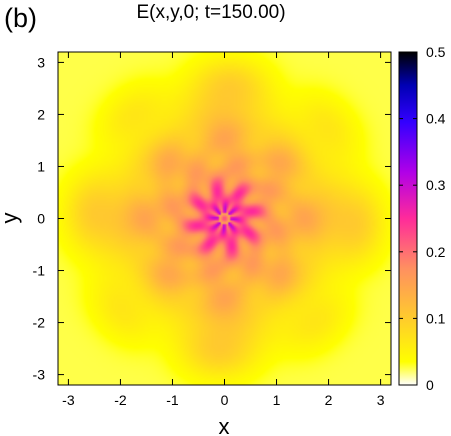 The height and width of the screenshot is (436, 451). What do you see at coordinates (39, 323) in the screenshot?
I see `y-tick-label: -2` at bounding box center [39, 323].